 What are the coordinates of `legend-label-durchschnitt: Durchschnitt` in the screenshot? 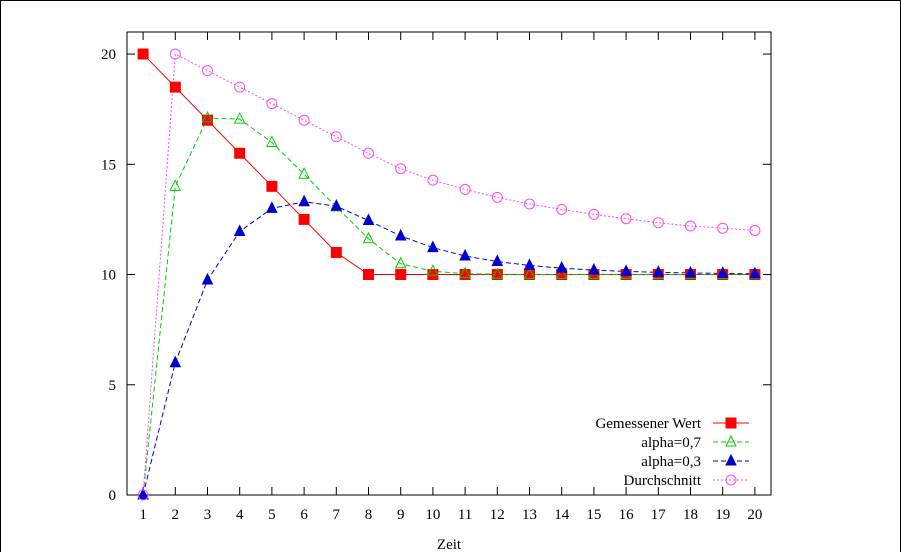 It's located at (663, 481).